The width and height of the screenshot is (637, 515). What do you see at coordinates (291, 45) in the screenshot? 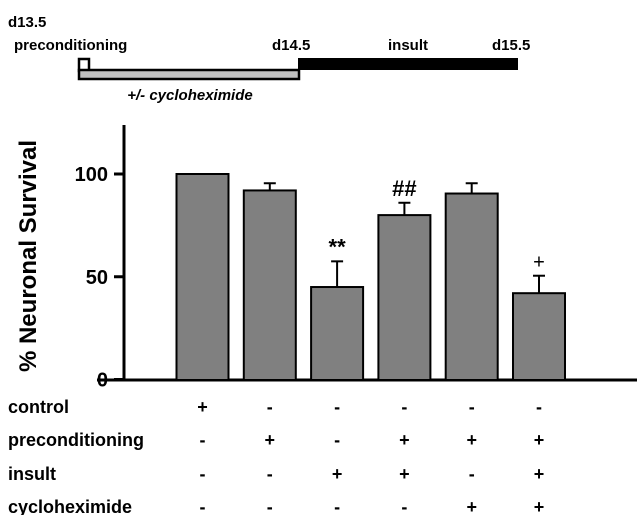
I see `timeline-label-d14-5: d14.5` at bounding box center [291, 45].